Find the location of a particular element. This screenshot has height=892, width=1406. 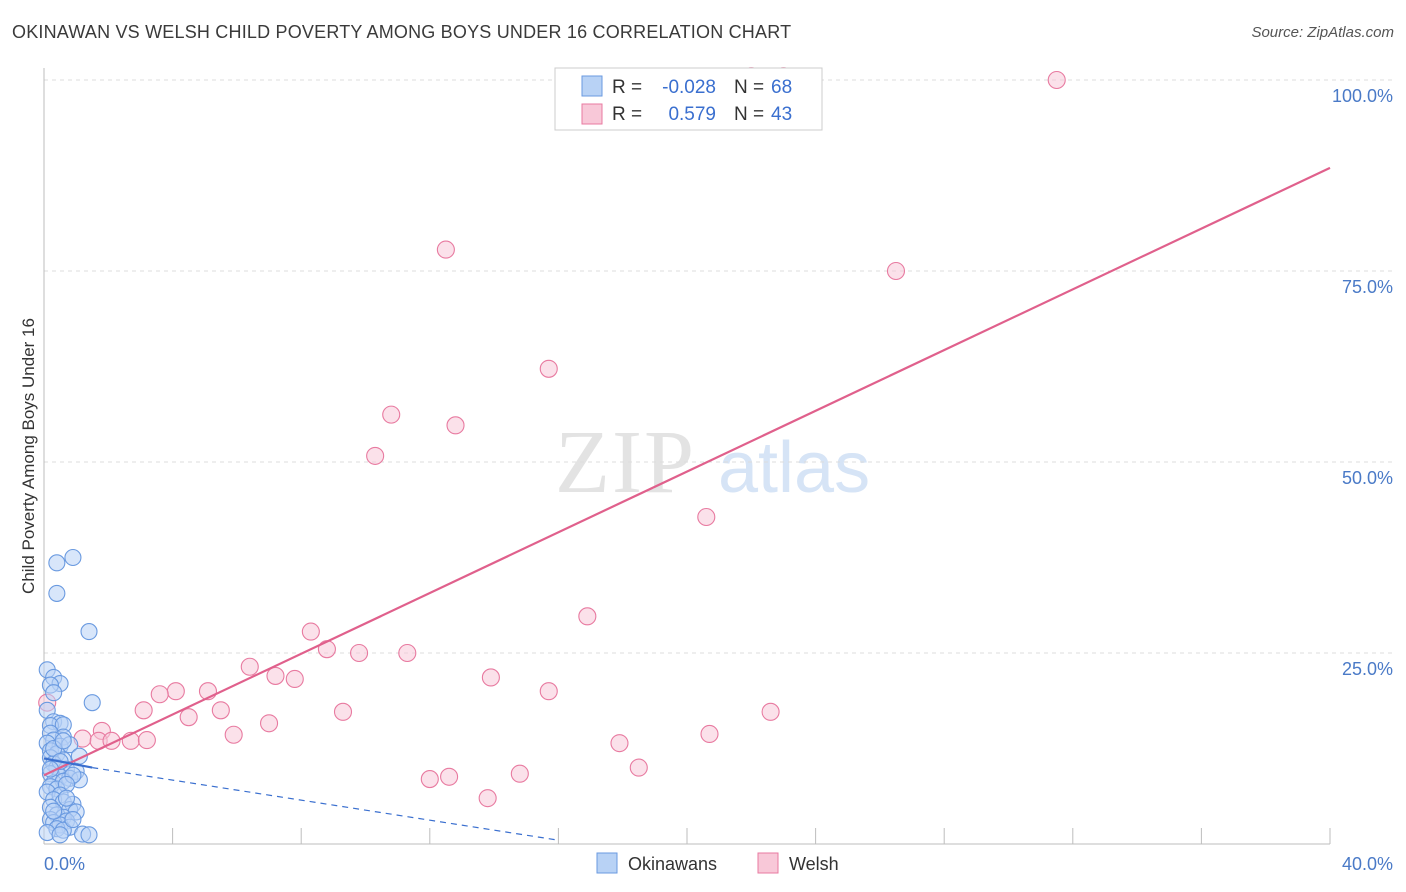

okinawan-points is located at coordinates (69, 696).